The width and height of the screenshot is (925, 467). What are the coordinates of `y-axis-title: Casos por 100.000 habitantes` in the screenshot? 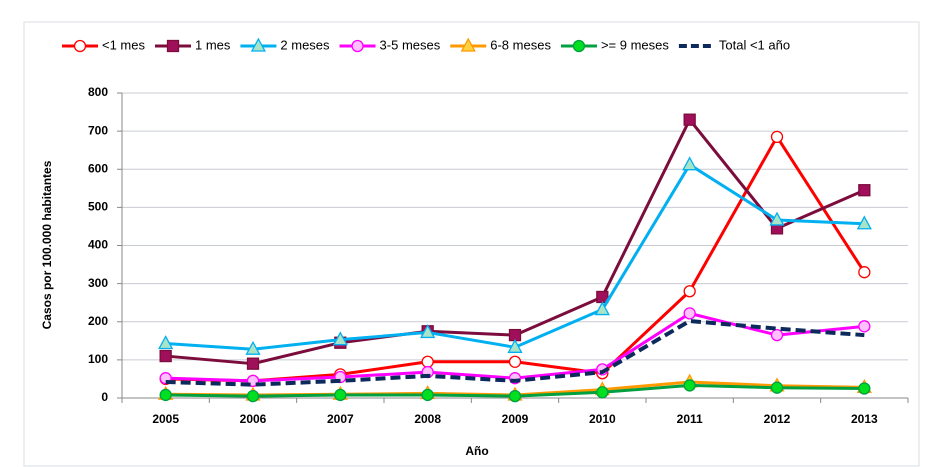 It's located at (47, 244).